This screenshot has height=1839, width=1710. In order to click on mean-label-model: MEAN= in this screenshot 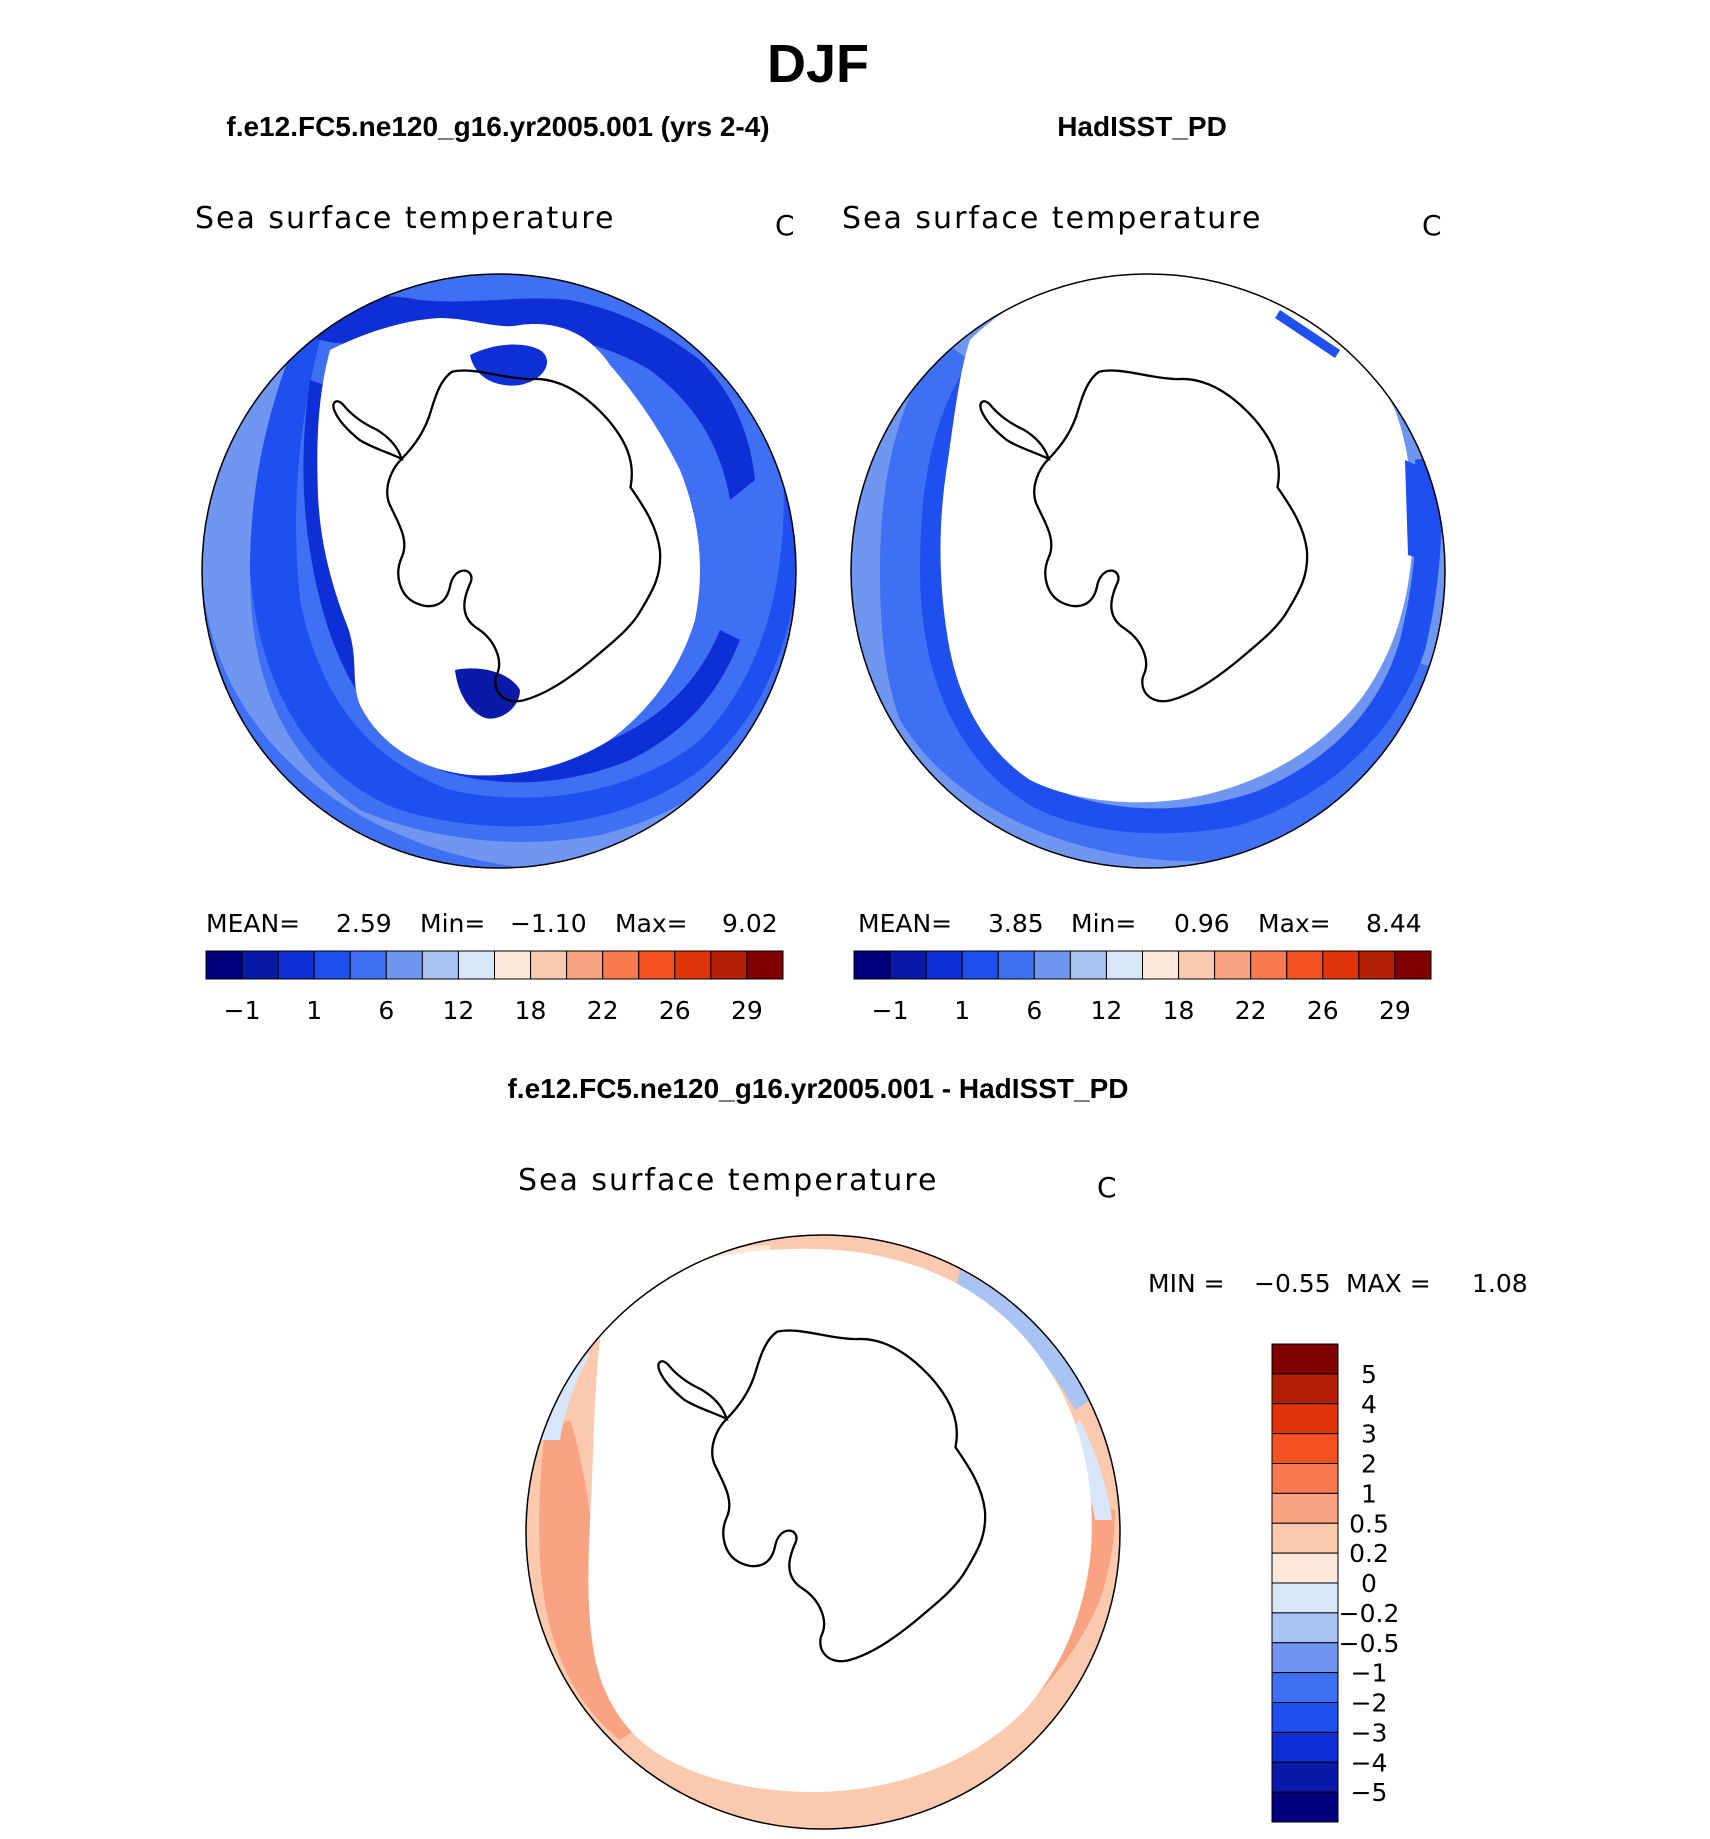, I will do `click(253, 923)`.